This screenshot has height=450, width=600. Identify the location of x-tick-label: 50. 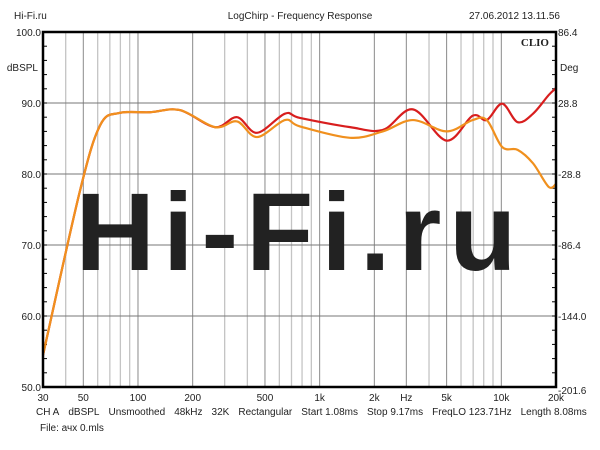
(84, 398).